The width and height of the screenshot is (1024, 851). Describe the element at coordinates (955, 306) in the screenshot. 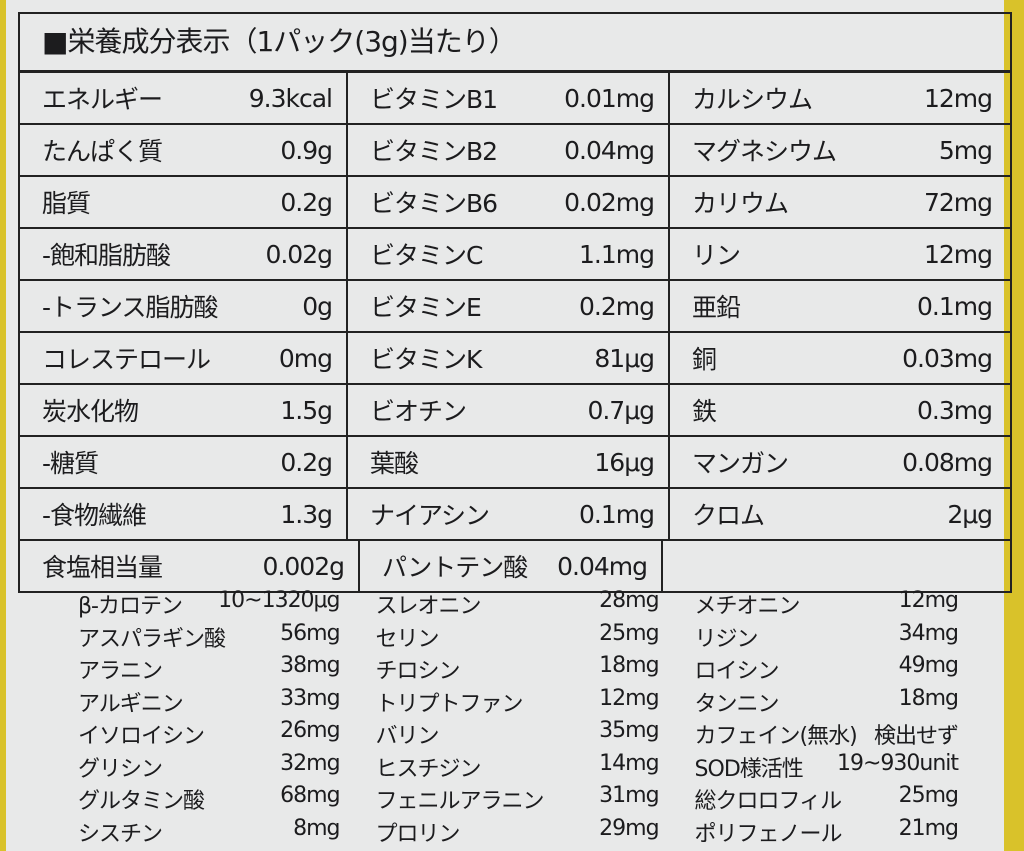

I see `nutrient-value: 0.1mg` at that location.